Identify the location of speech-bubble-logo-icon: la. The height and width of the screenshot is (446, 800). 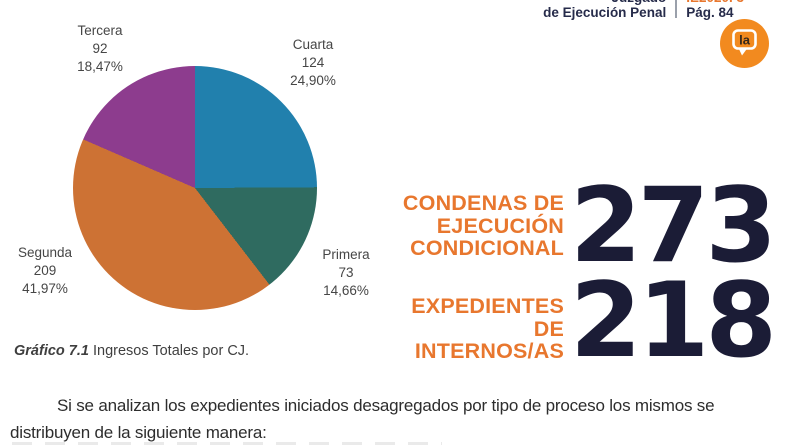
(744, 43).